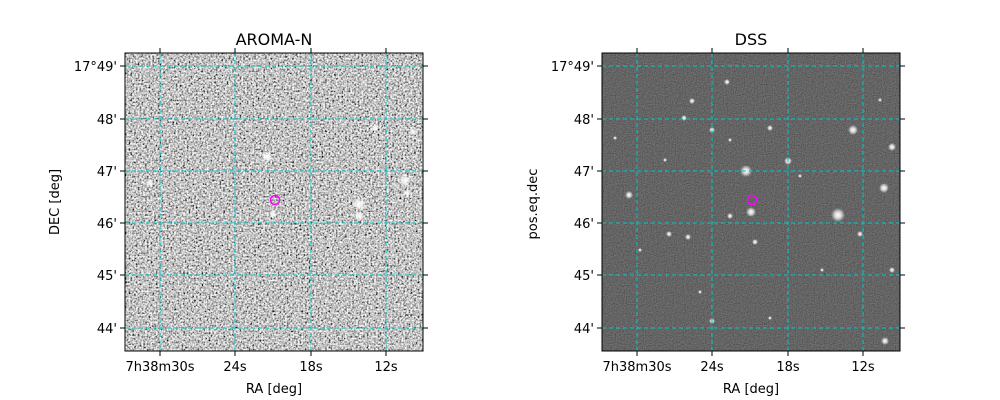 This screenshot has width=1000, height=400. What do you see at coordinates (274, 39) in the screenshot?
I see `chart-title: AROMA-N` at bounding box center [274, 39].